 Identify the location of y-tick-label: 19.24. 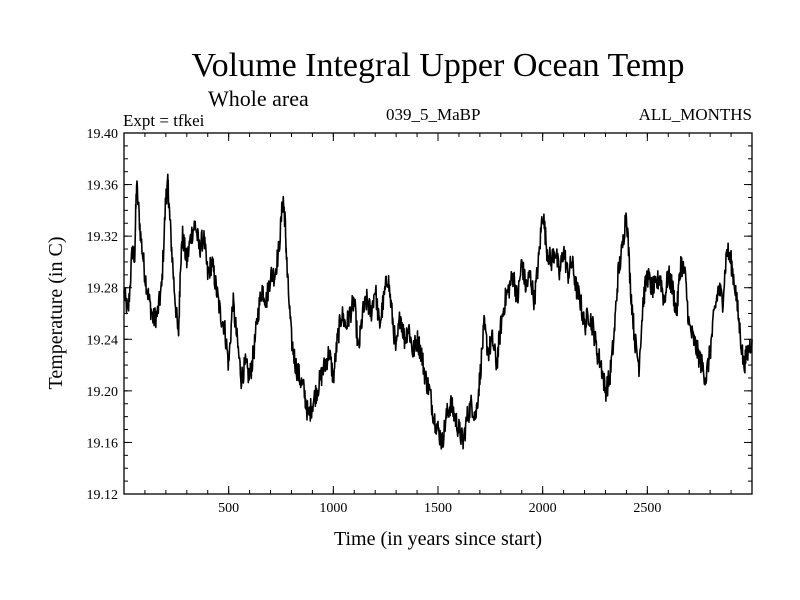
(103, 340).